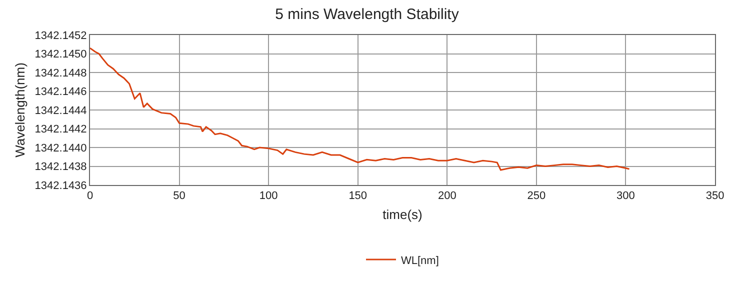 This screenshot has height=284, width=734. I want to click on x-tick-label: 200, so click(447, 196).